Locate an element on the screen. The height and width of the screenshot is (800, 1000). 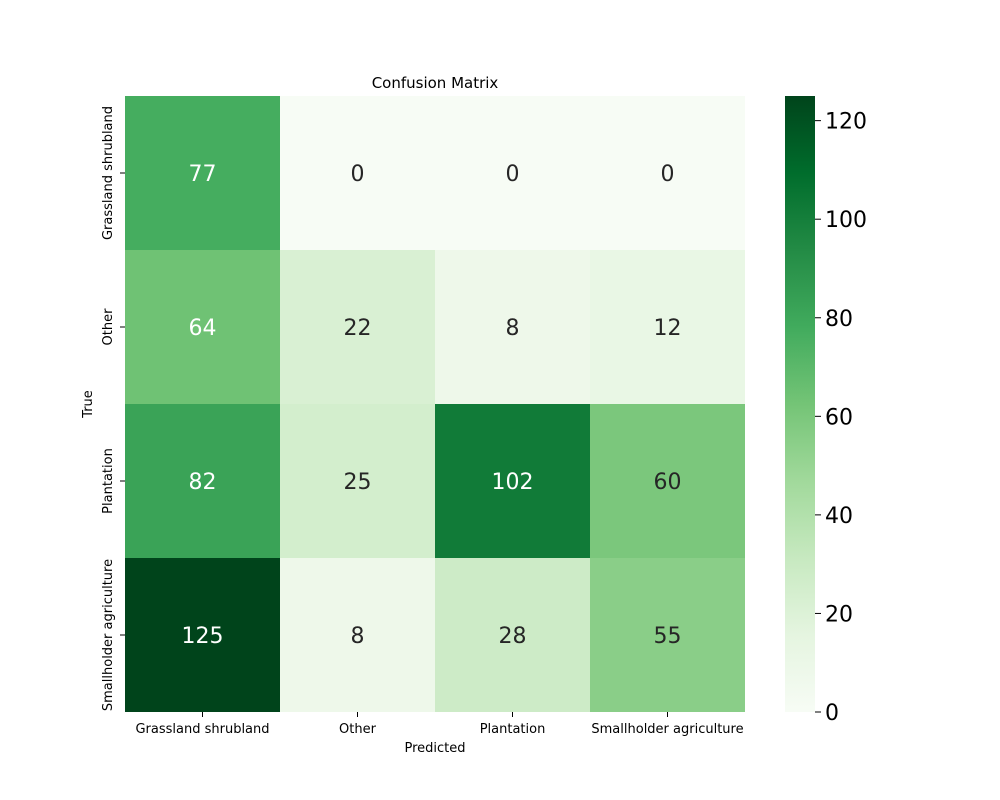
colorbar: 0 20 40 60 80 100 120 is located at coordinates (826, 411).